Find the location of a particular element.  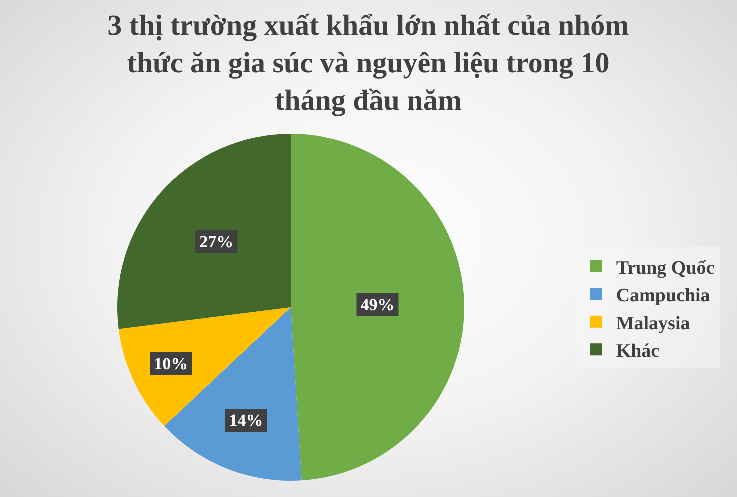

legend-label: Campuchia is located at coordinates (663, 296).